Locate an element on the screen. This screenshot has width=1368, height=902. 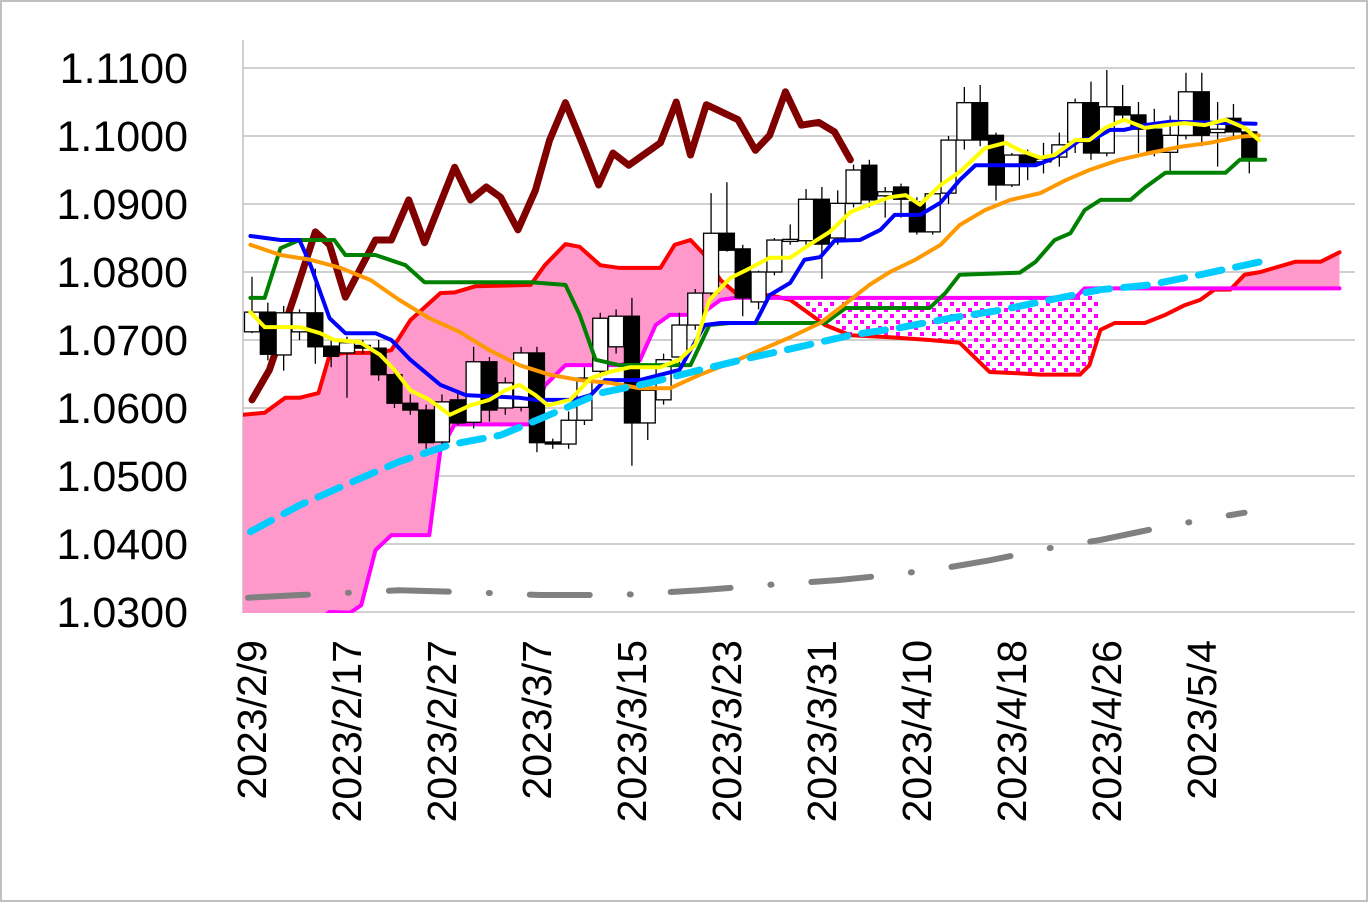
x-tick-label: 2023/3/7 is located at coordinates (537, 720).